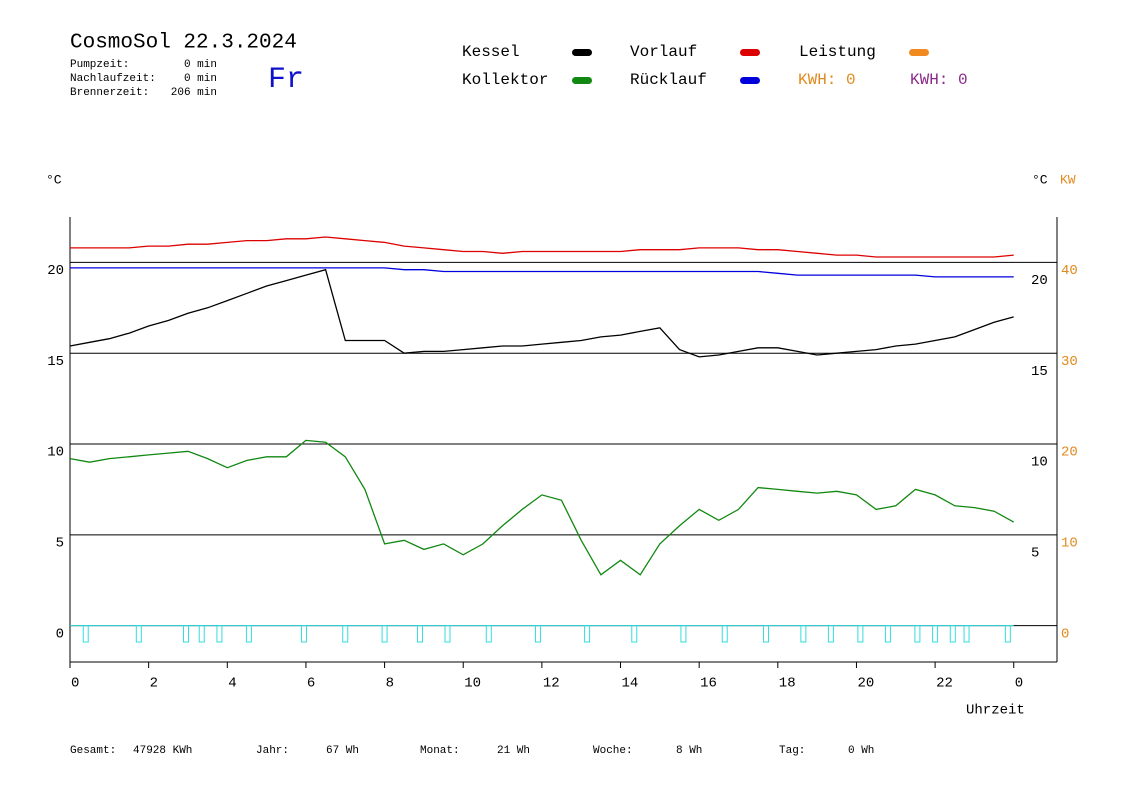  I want to click on legend-label: Vorlauf, so click(663, 52).